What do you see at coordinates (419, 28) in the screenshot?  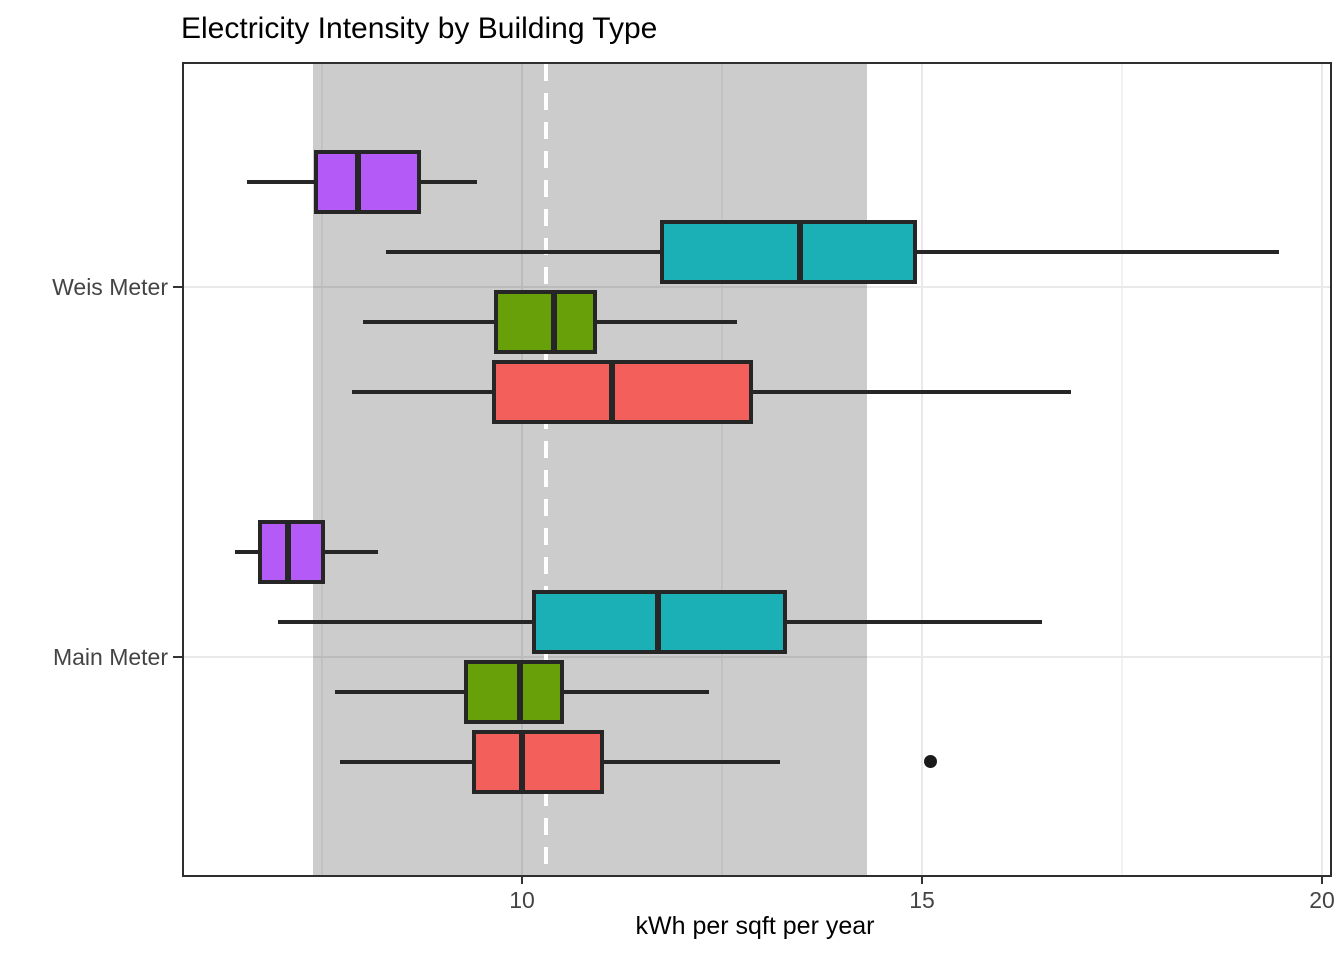 I see `chart-title: Electricity Intensity by Building Type` at bounding box center [419, 28].